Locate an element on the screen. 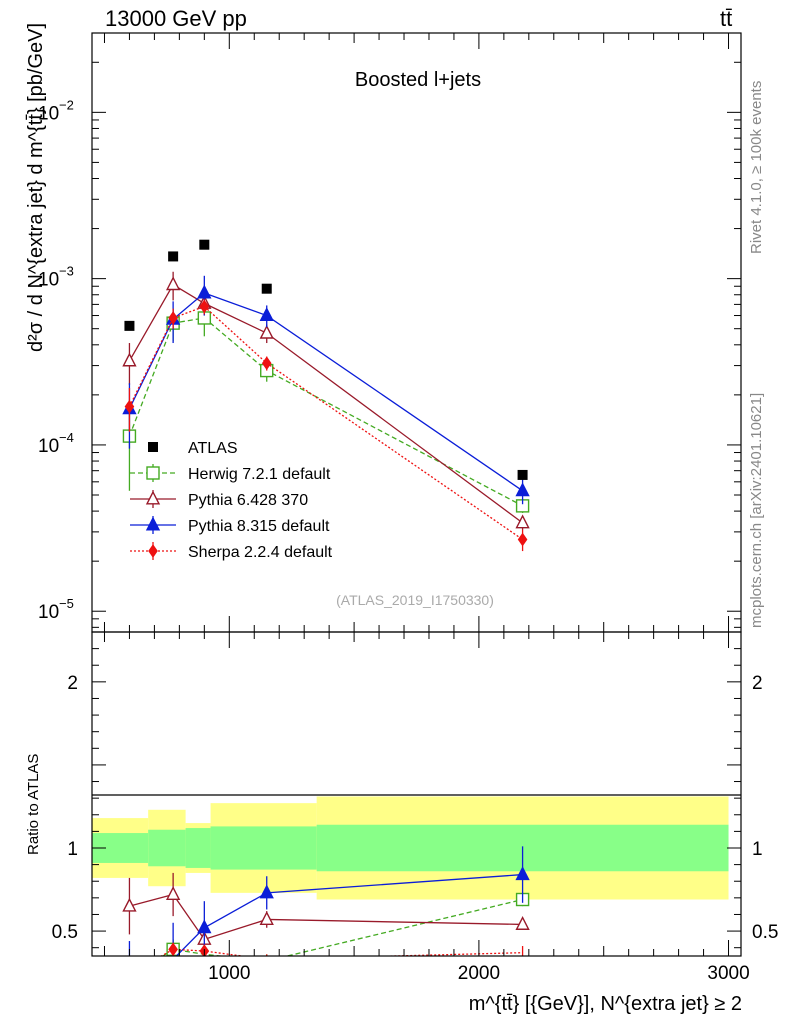 The width and height of the screenshot is (786, 1024). x-tick-label: 2000 is located at coordinates (479, 973).